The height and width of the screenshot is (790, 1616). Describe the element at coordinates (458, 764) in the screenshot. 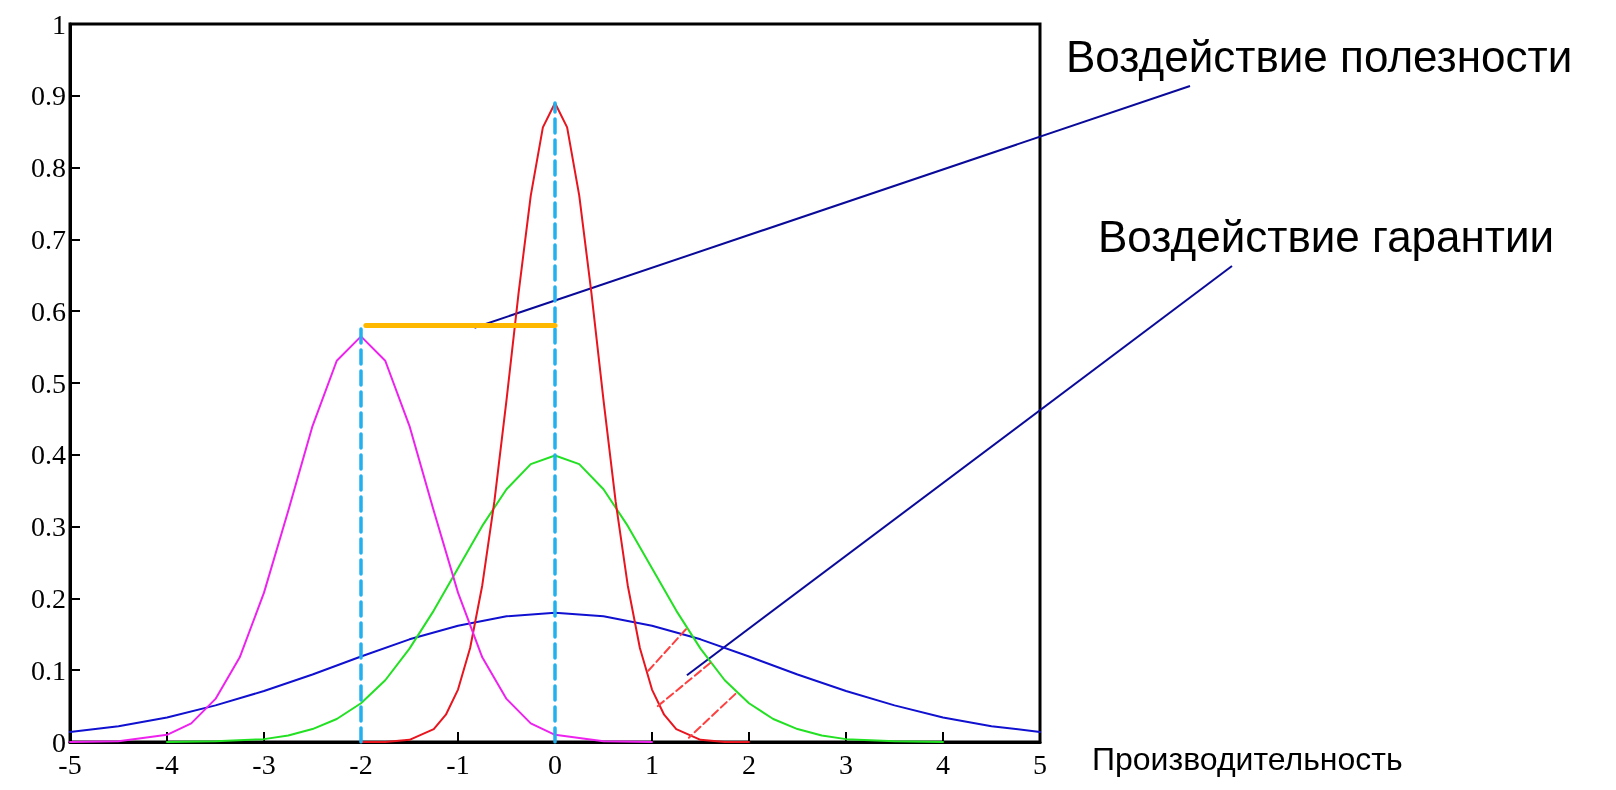

I see `x-tick-label: -1` at that location.